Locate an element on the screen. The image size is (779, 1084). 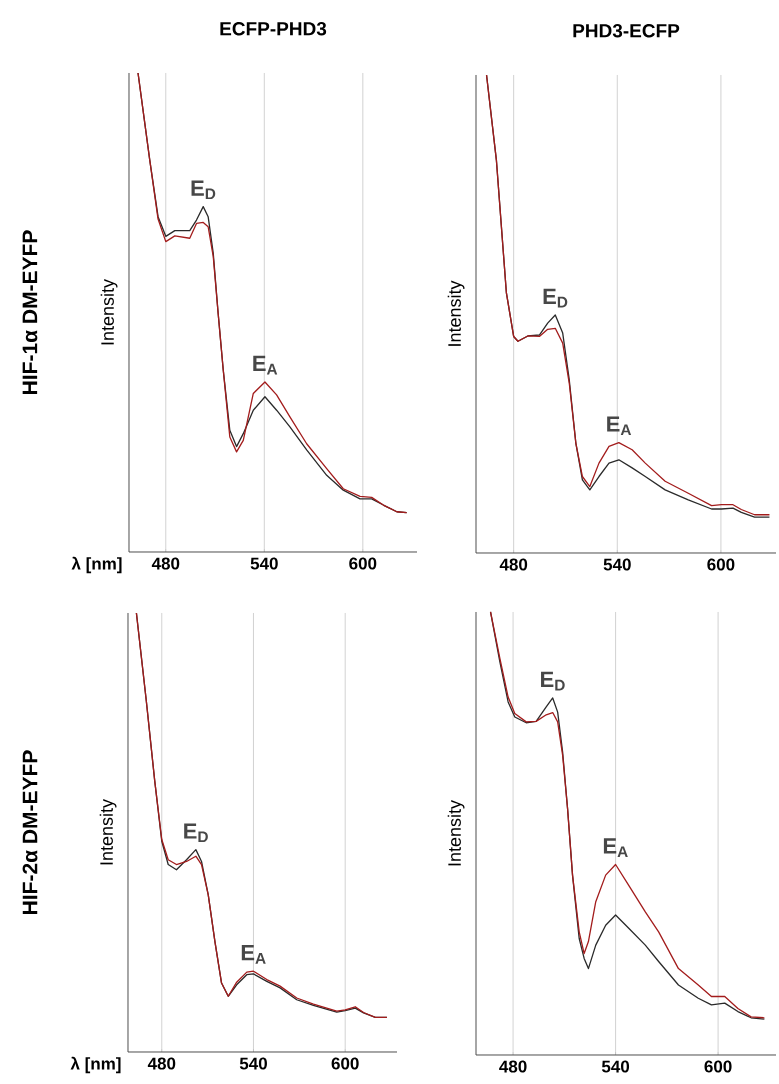
chart-title: PHD3-ECFP is located at coordinates (626, 31).